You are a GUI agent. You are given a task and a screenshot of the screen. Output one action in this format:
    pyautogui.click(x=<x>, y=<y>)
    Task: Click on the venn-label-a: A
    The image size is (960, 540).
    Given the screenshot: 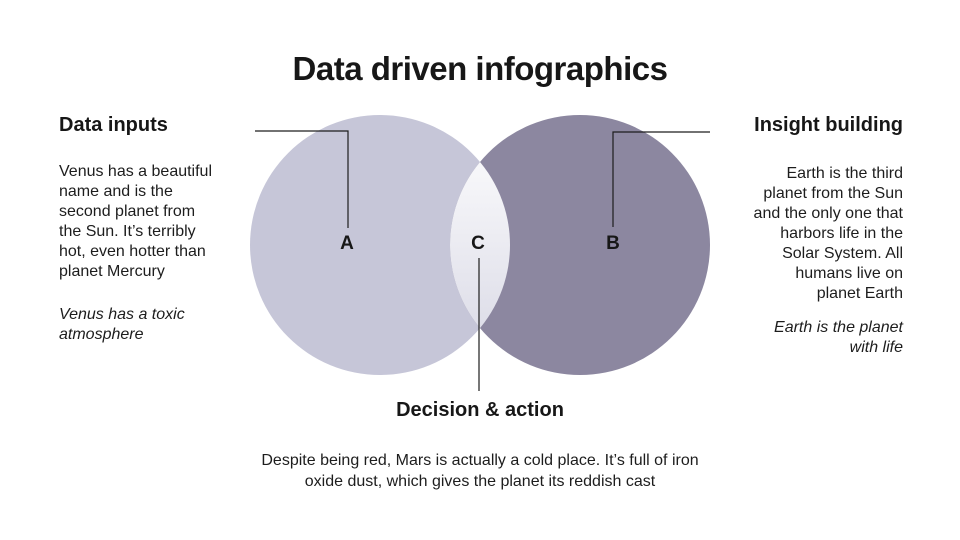 What is the action you would take?
    pyautogui.click(x=347, y=243)
    